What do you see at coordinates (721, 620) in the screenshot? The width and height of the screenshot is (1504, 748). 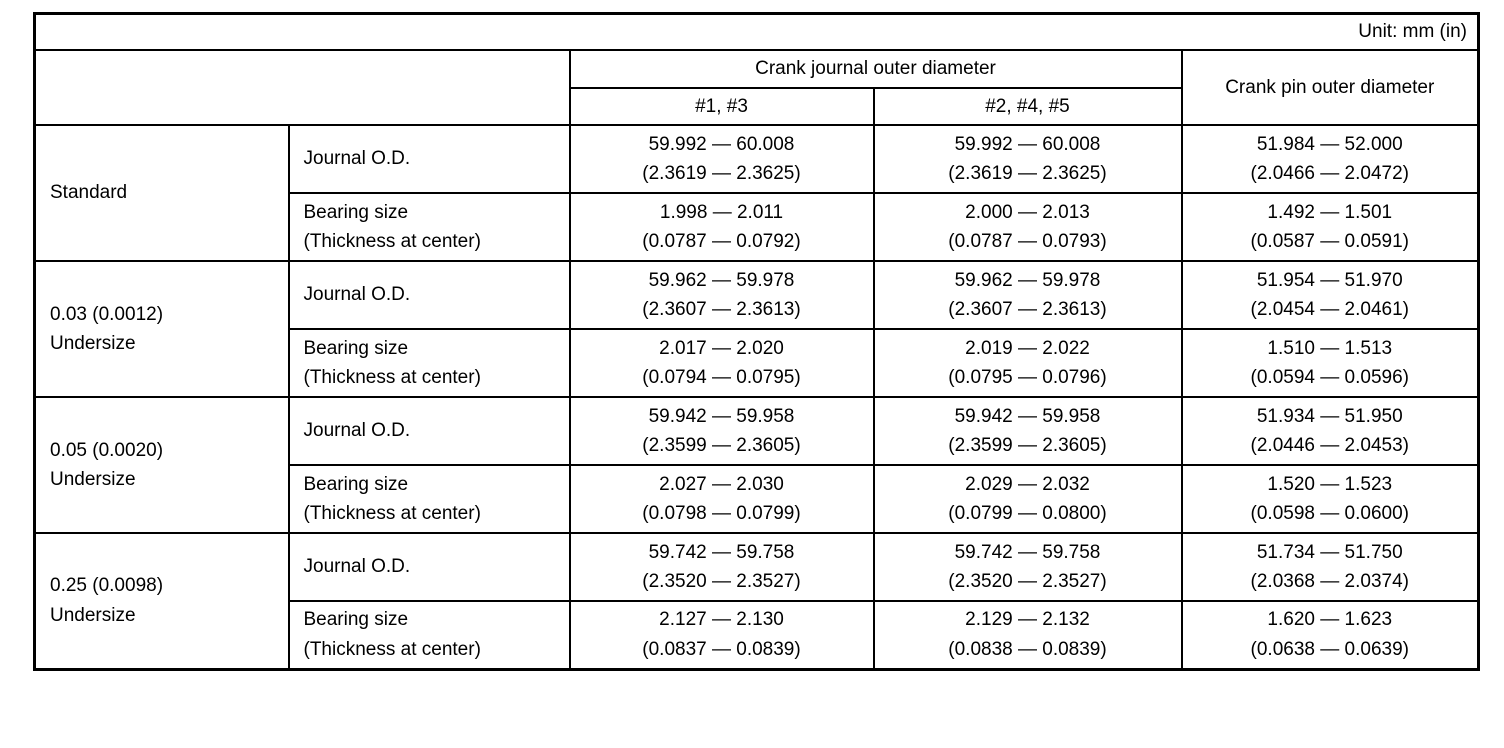 I see `spec-mm: 2.127 — 2.130` at bounding box center [721, 620].